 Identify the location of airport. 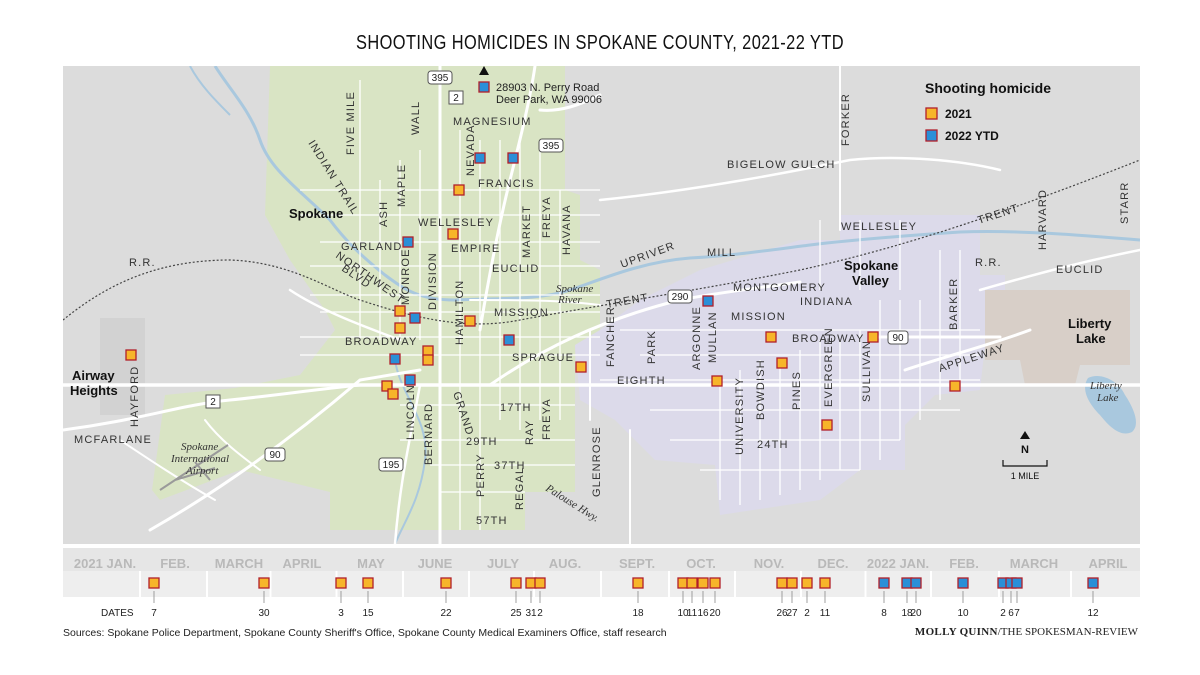
(194, 467).